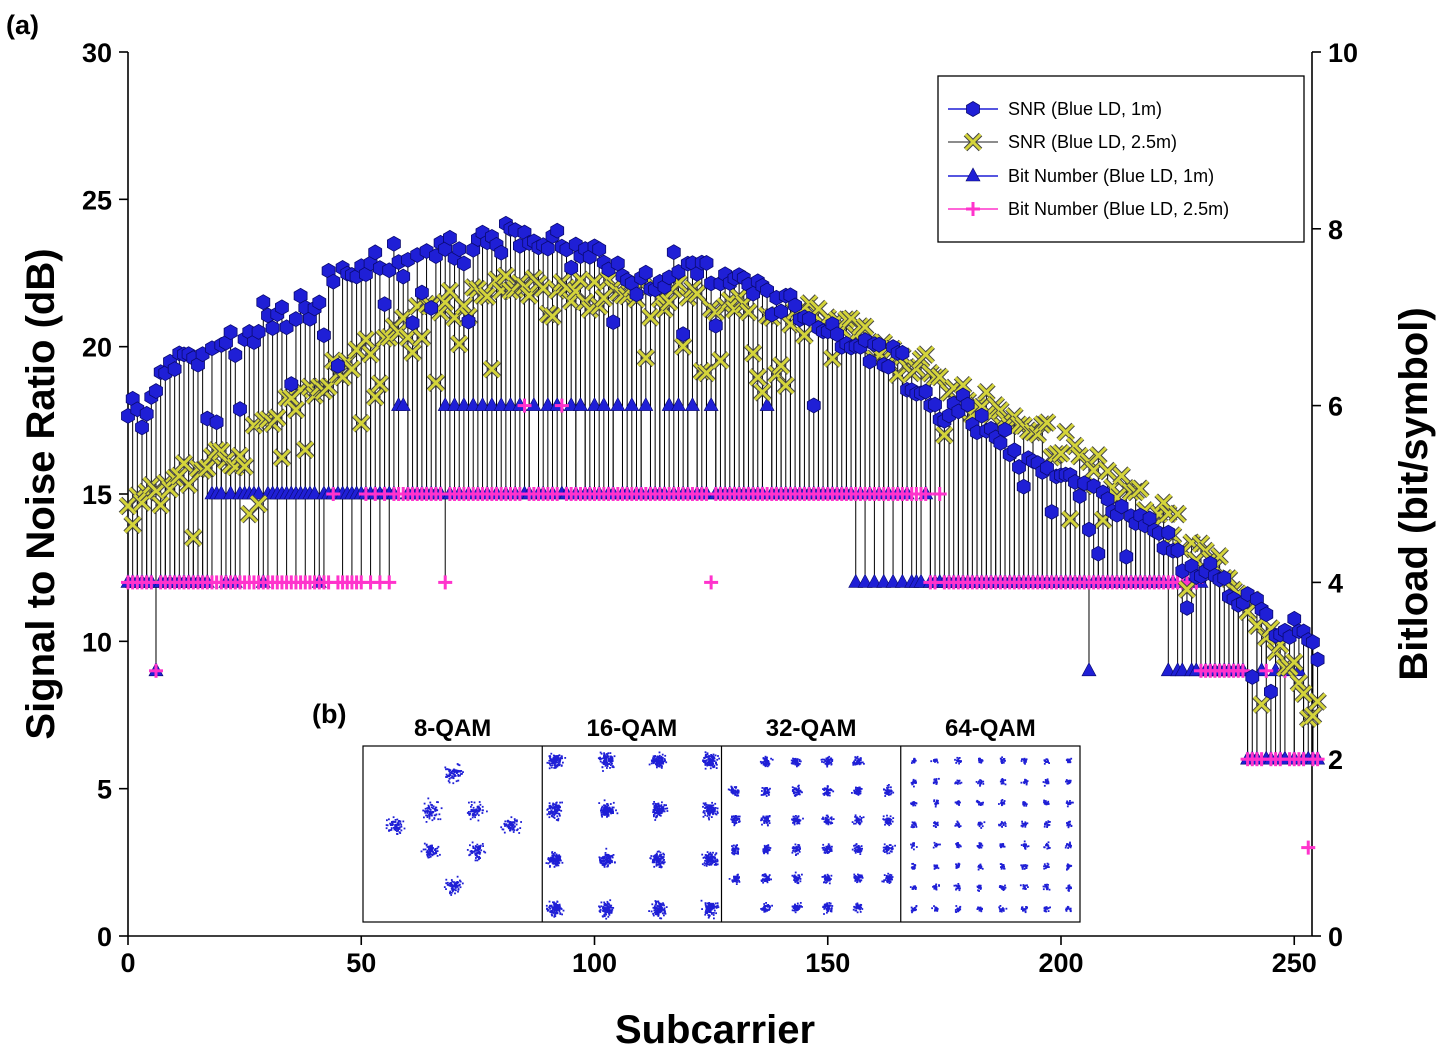  I want to click on y-right-tick-label: 0, so click(1335, 937).